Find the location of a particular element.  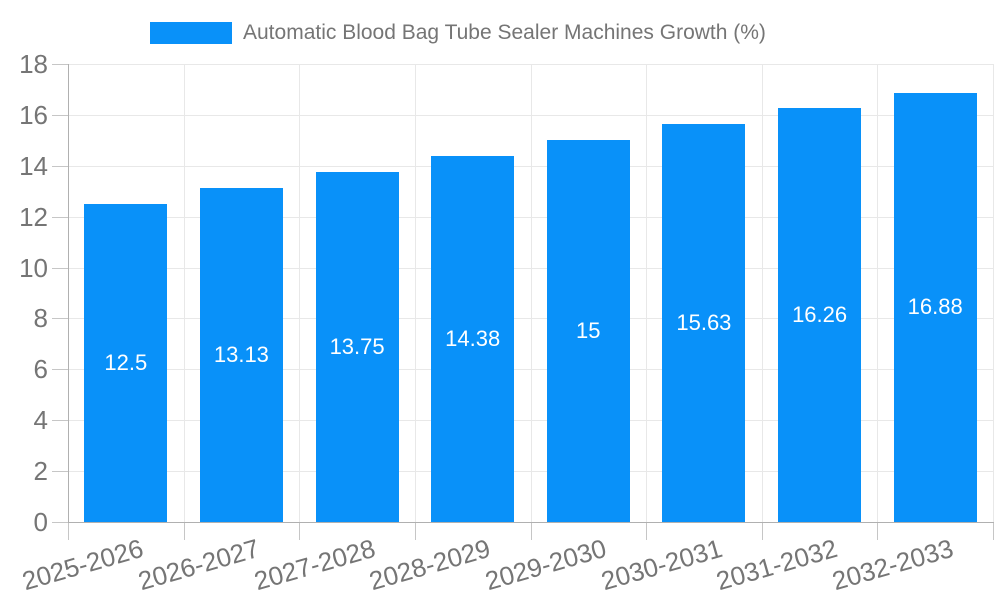

x-tick-label: 2030-2031 is located at coordinates (661, 565).